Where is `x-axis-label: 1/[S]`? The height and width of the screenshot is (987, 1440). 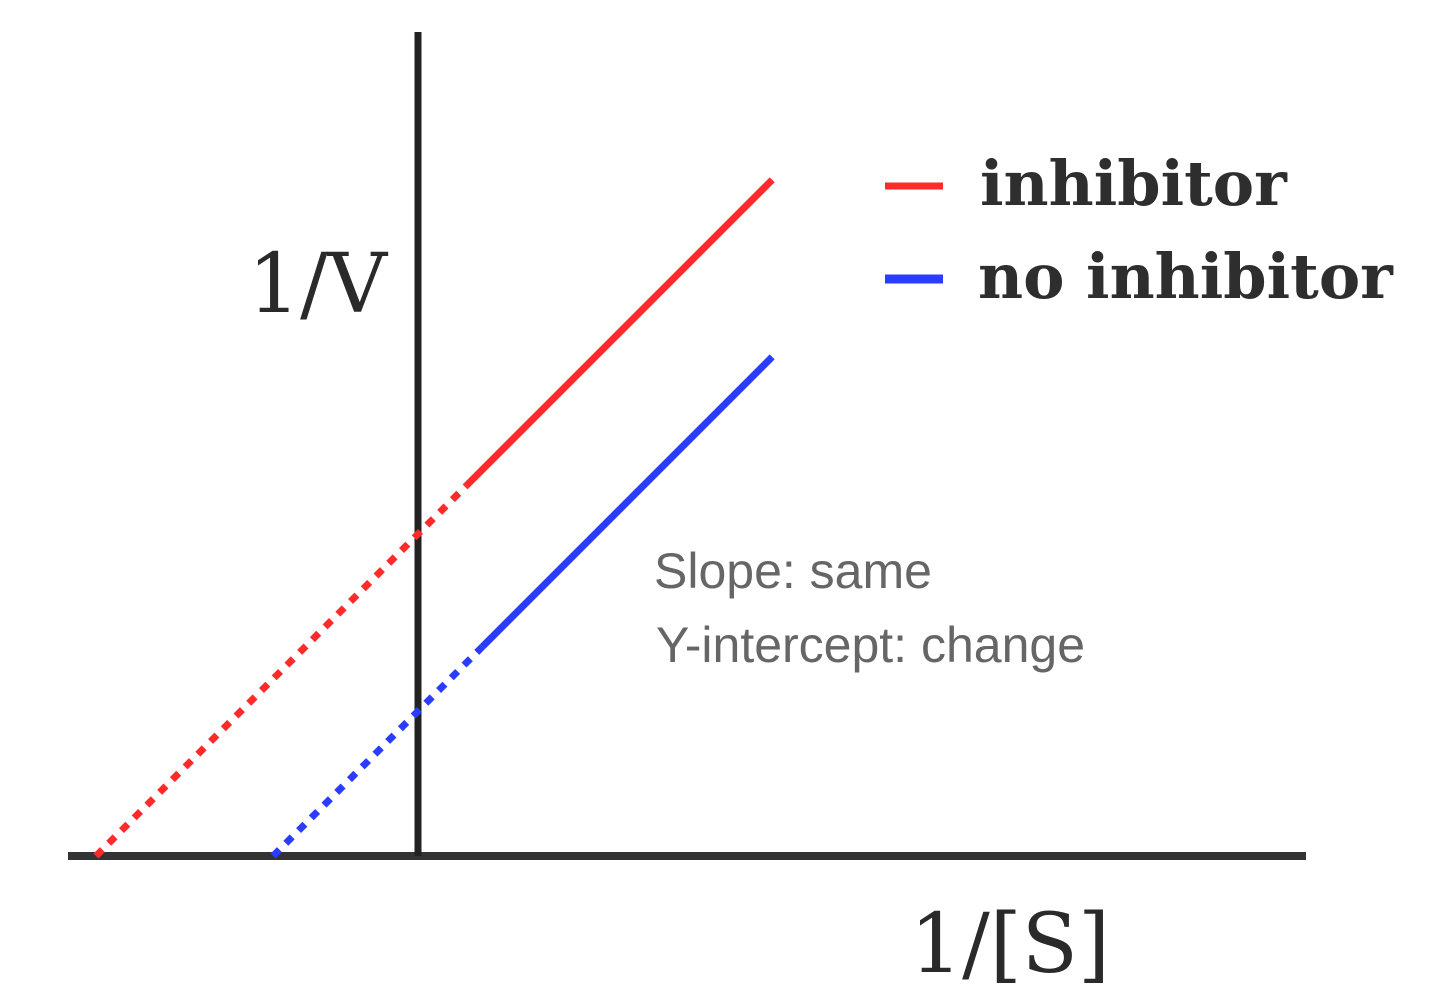
x-axis-label: 1/[S] is located at coordinates (1010, 942).